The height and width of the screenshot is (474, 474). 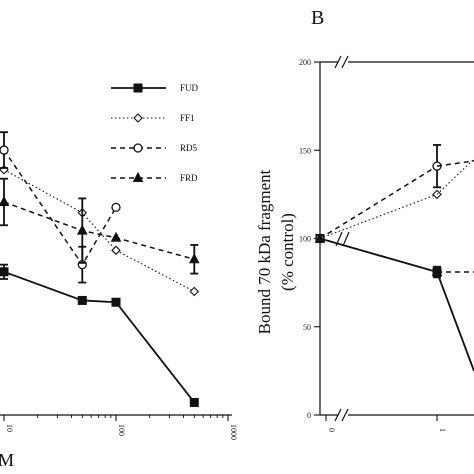 I want to click on panel-a-series-ff1, so click(x=100, y=230).